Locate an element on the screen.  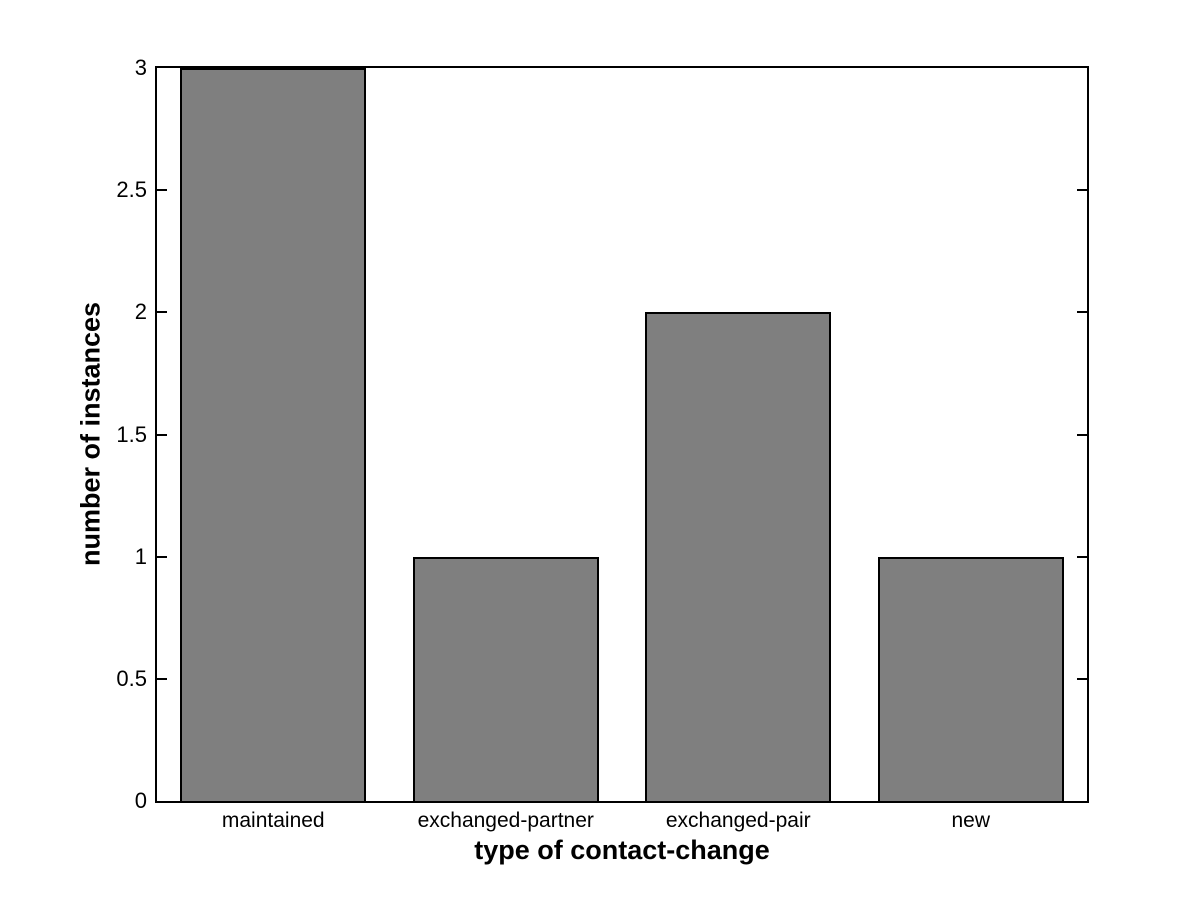
y-axis-title-text: number of instances is located at coordinates (90, 434).